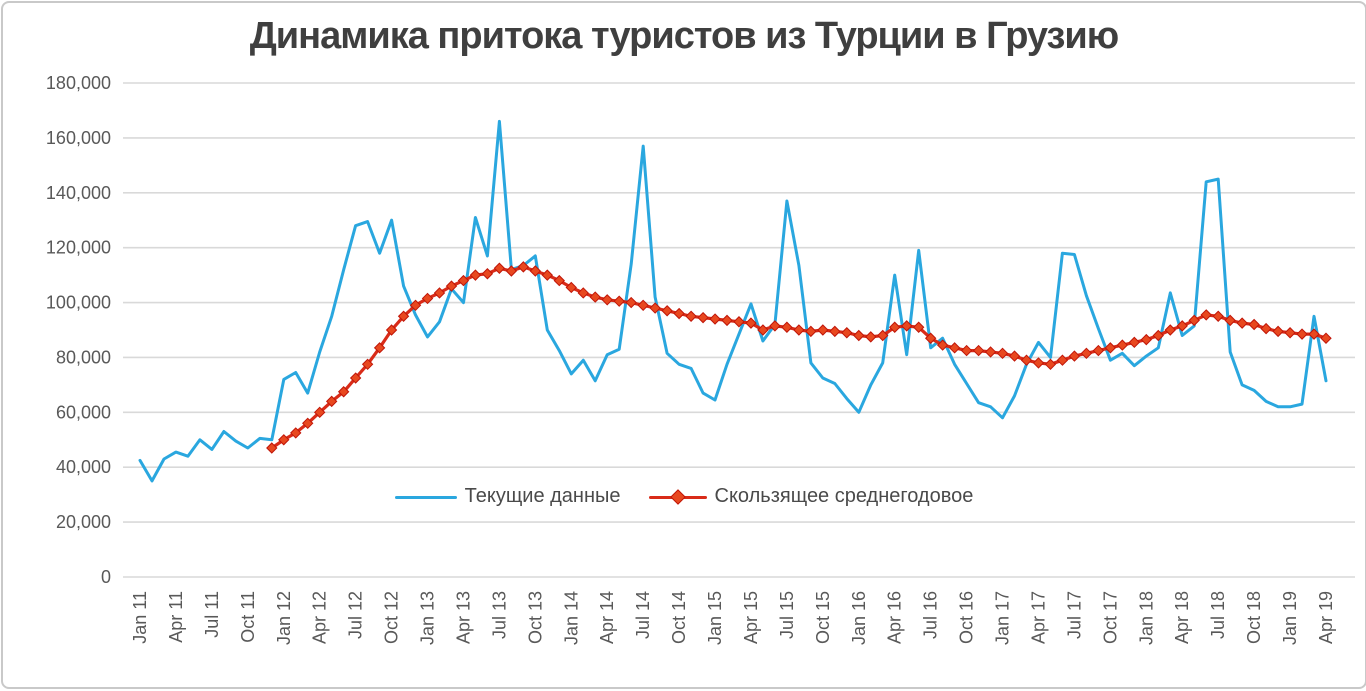 The image size is (1366, 691). I want to click on legend: Текущие данные Скользящее среднегодовое, so click(684, 496).